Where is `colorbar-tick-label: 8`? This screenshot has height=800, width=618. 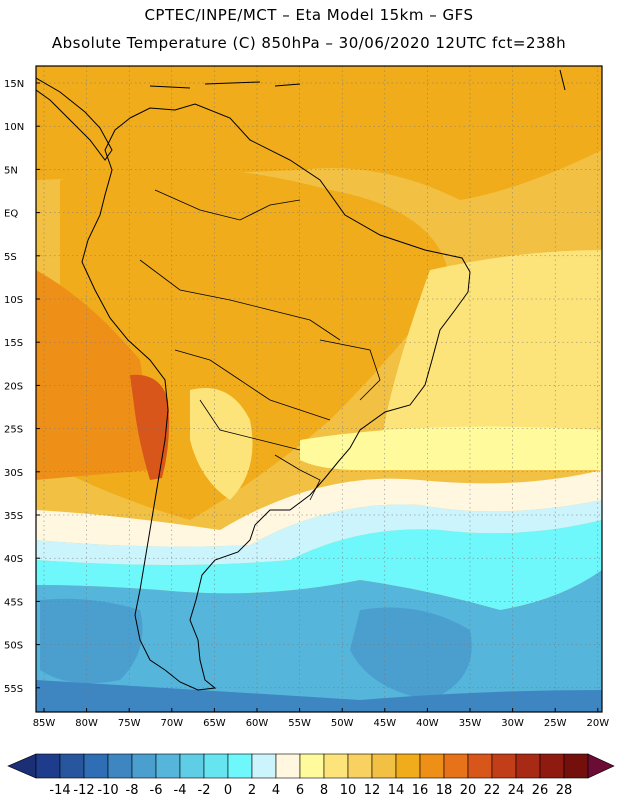
colorbar-tick-label: 8 is located at coordinates (324, 790).